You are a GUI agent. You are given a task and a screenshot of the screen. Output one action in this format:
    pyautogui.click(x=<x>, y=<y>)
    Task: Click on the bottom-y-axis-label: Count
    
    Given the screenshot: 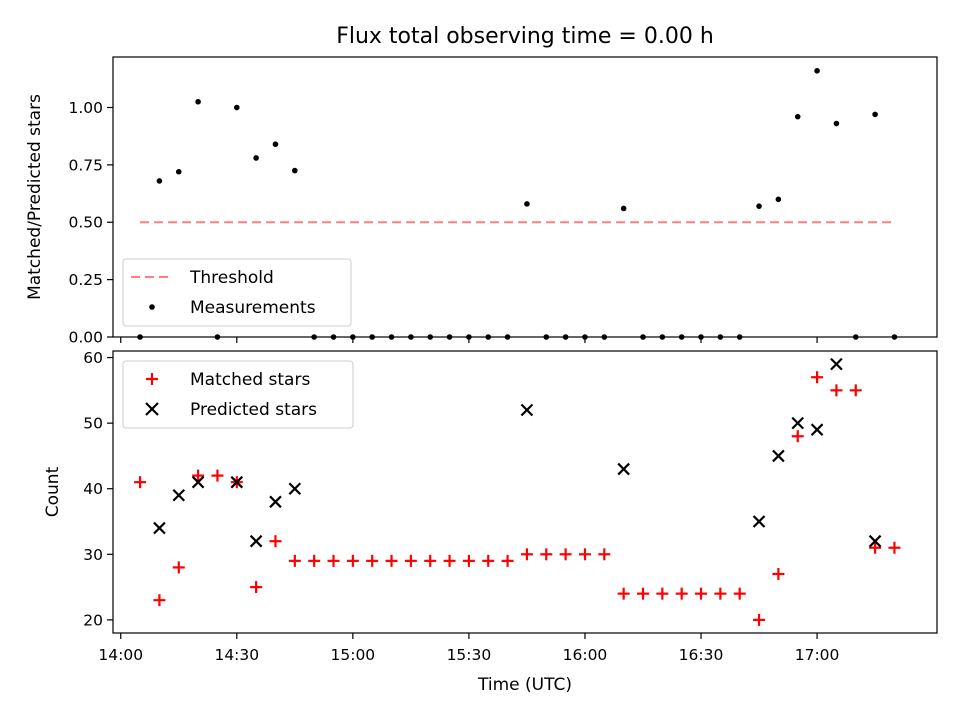 What is the action you would take?
    pyautogui.click(x=53, y=491)
    